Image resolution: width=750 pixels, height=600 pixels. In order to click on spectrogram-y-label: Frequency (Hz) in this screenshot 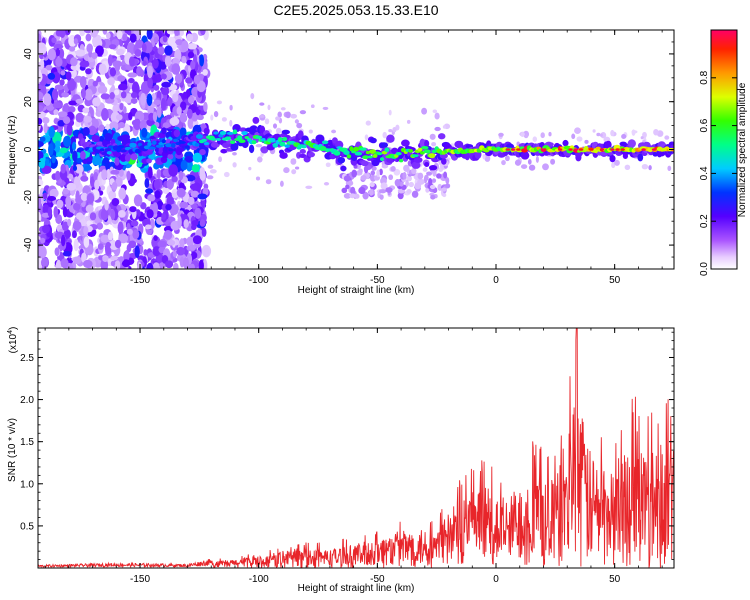, I will do `click(12, 150)`.